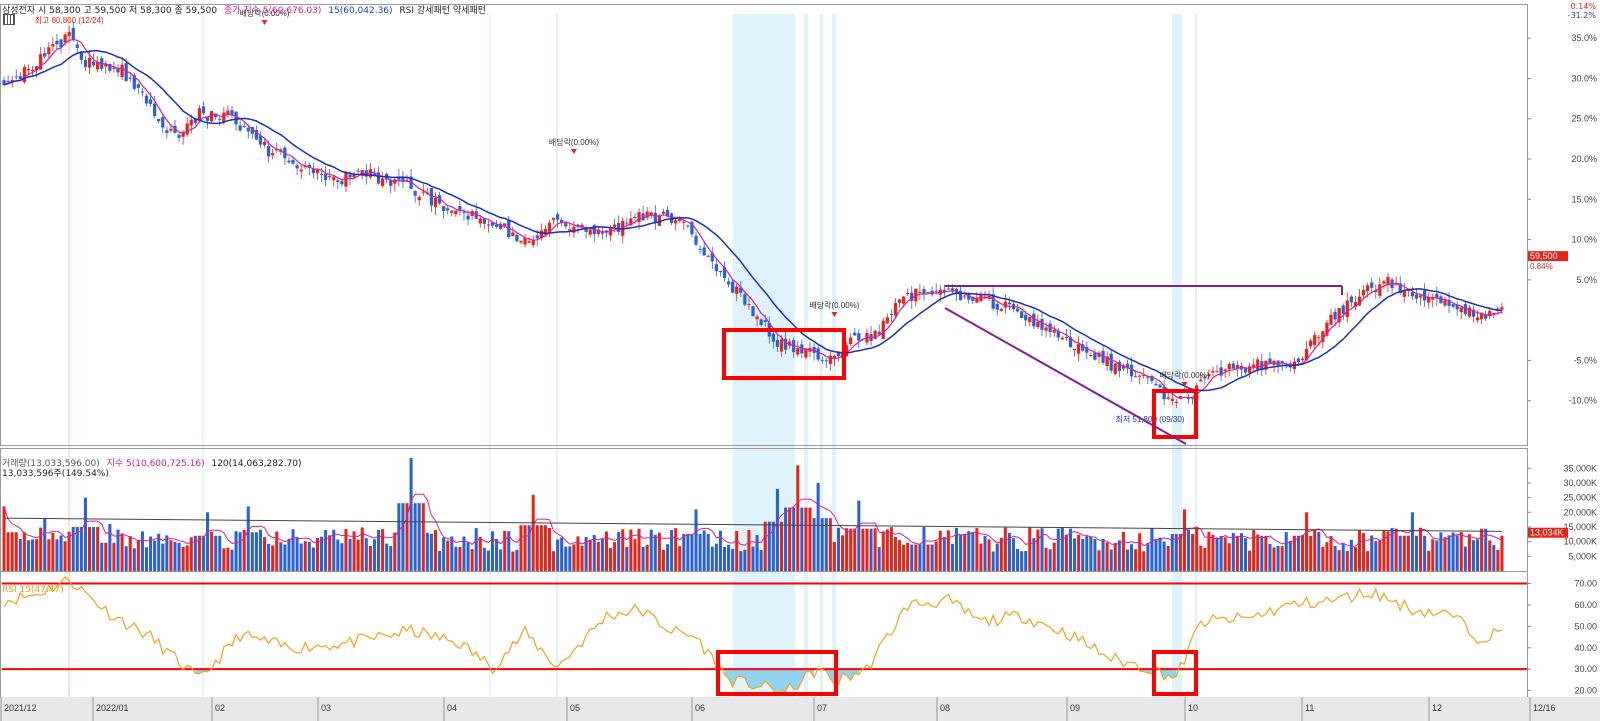 This screenshot has width=1600, height=721. Describe the element at coordinates (1548, 256) in the screenshot. I see `last-price-box` at that location.